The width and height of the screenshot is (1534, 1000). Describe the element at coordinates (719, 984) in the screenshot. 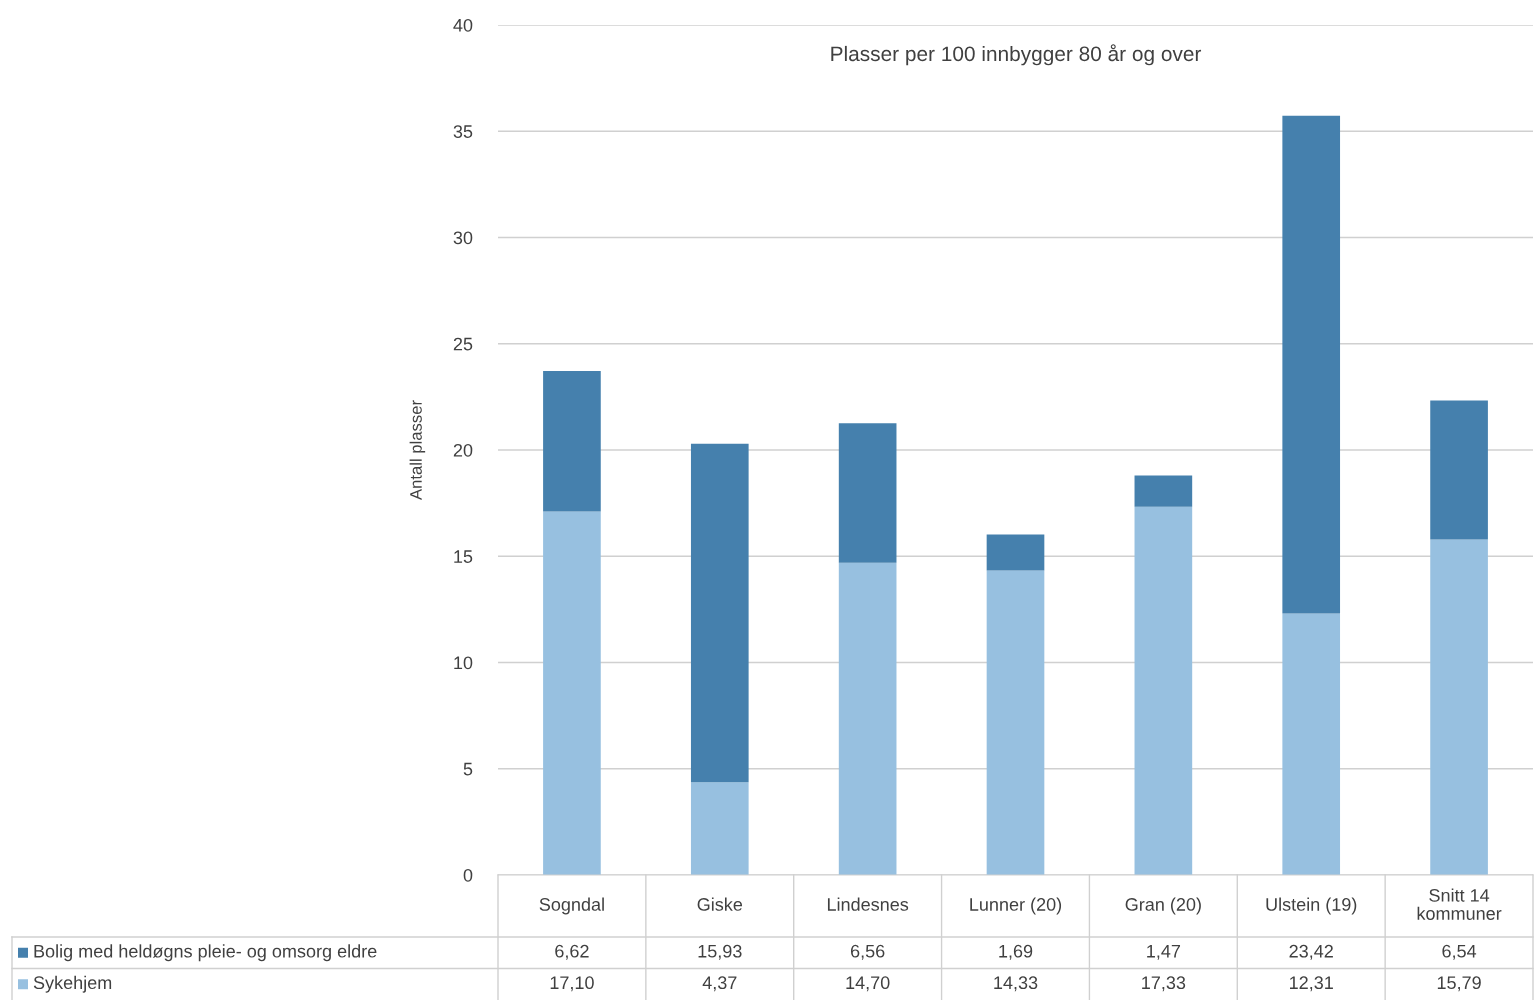

I see `data-label: 4,37` at that location.